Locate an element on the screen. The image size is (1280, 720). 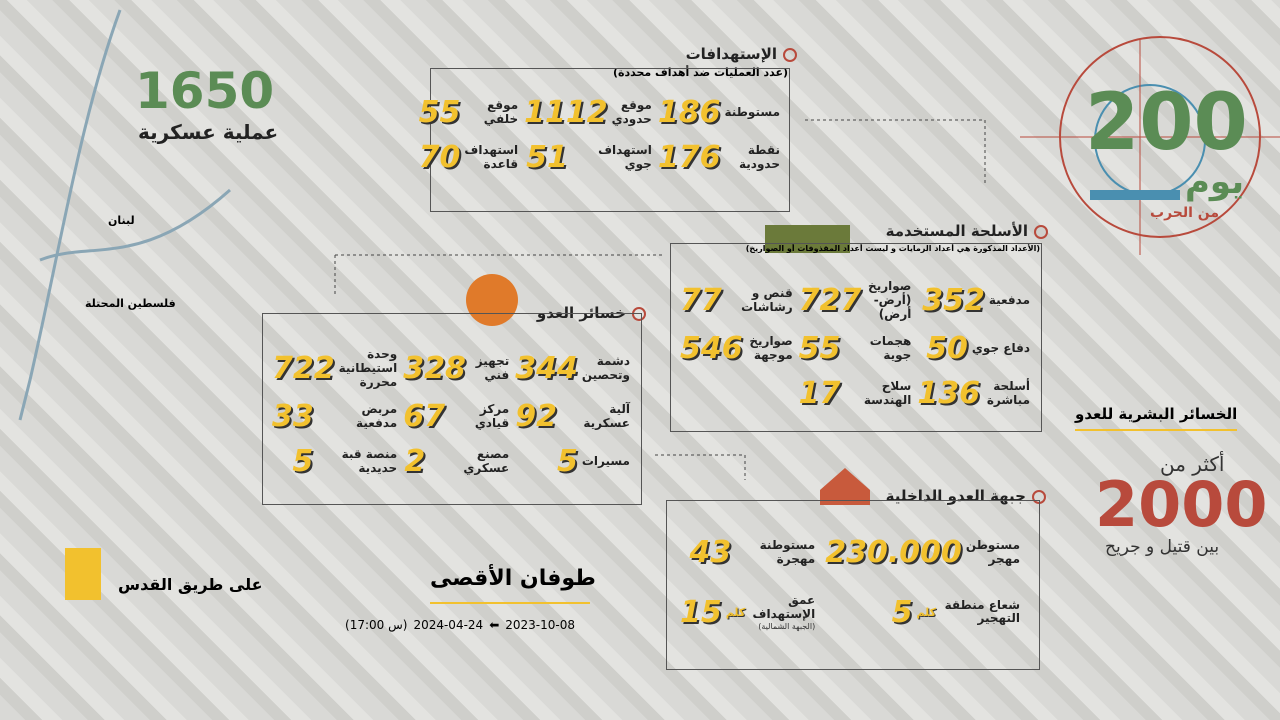
stat-item: صواريخ (أرض-أرض) 727 is located at coordinates (855, 300).